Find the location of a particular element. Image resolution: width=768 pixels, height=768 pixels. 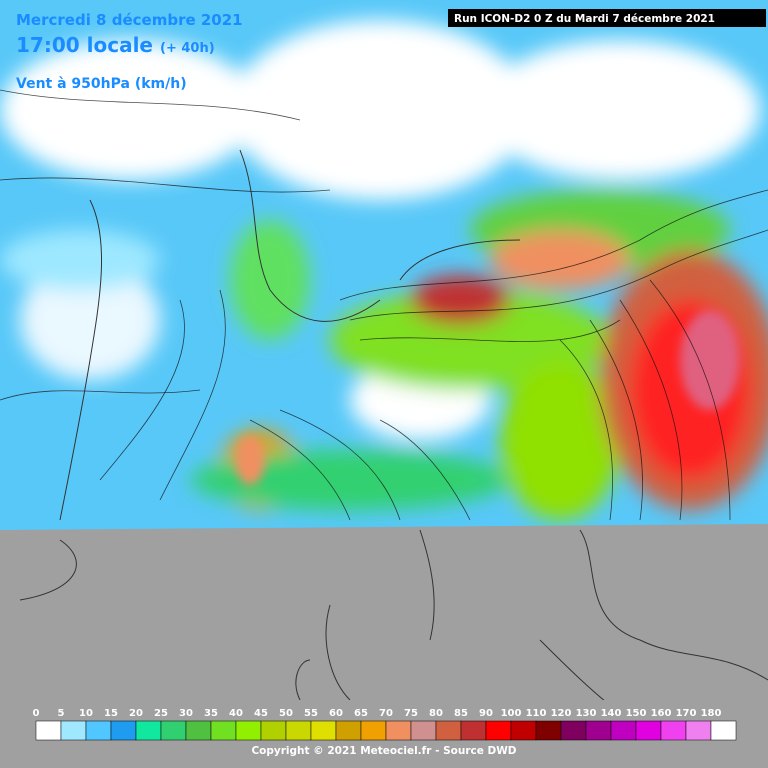

legend-label: 85 is located at coordinates (461, 713).